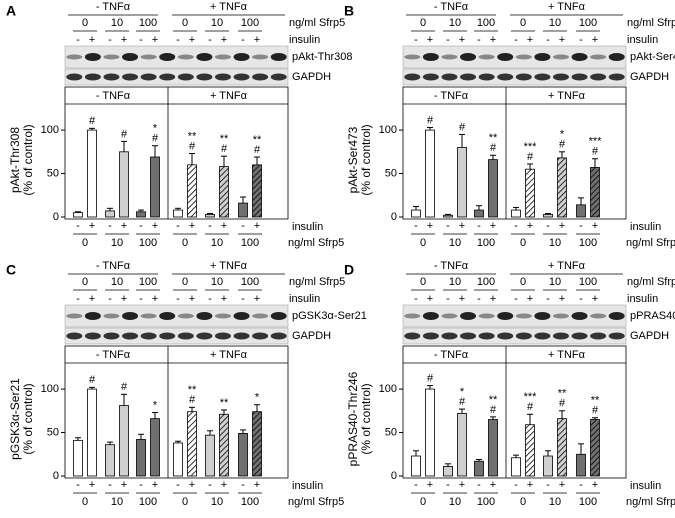  What do you see at coordinates (531, 147) in the screenshot?
I see `significance-label: ***` at bounding box center [531, 147].